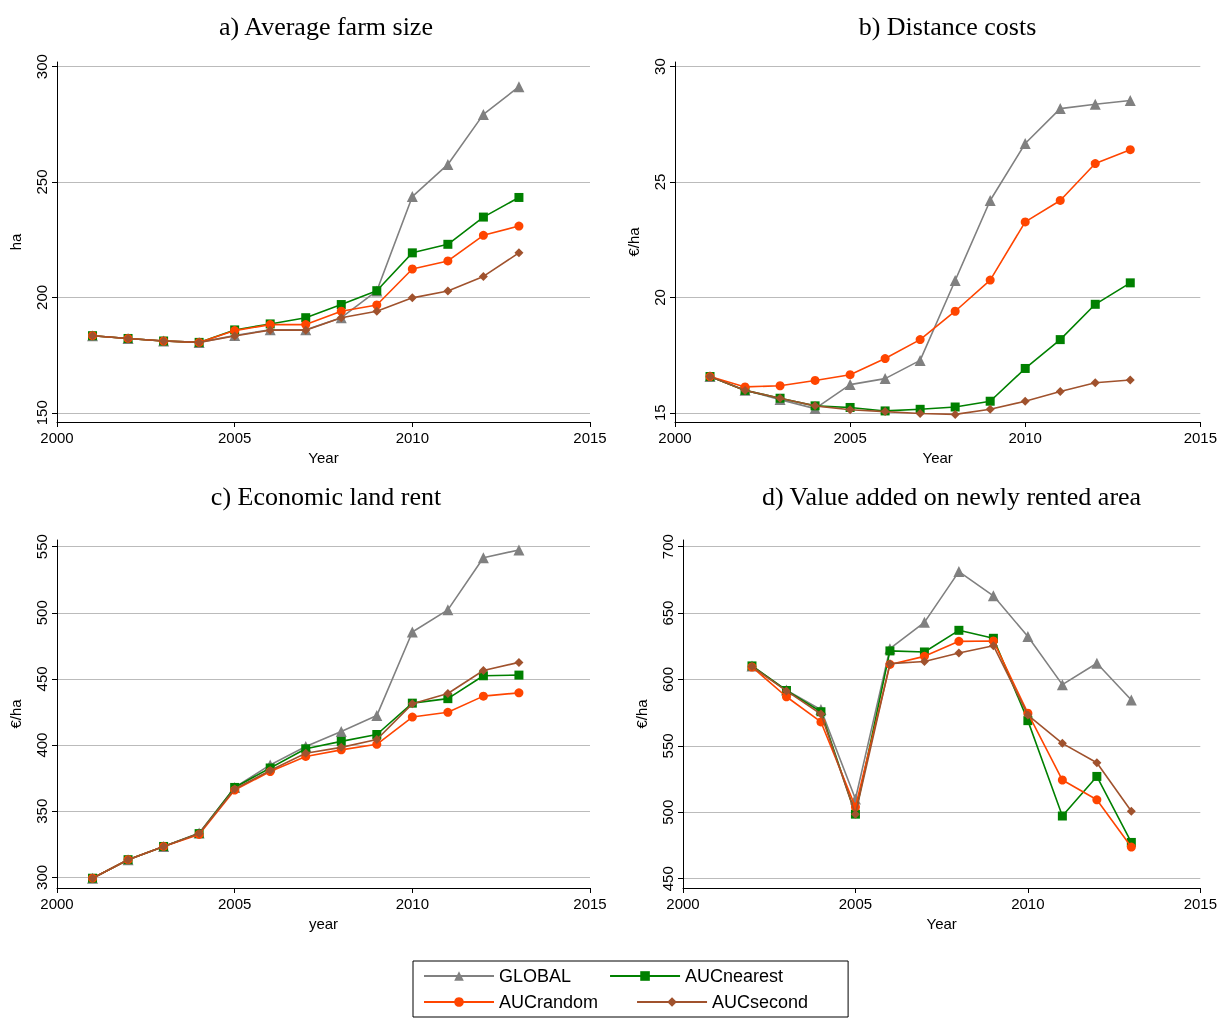 Image resolution: width=1220 pixels, height=1023 pixels. Describe the element at coordinates (947, 26) in the screenshot. I see `chart-title: b) Distance costs` at that location.